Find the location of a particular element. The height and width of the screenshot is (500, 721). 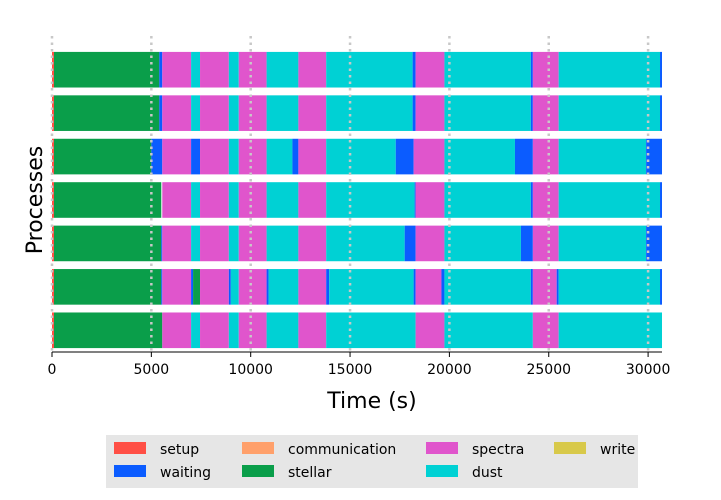

y-axis-title: Processes is located at coordinates (35, 200).